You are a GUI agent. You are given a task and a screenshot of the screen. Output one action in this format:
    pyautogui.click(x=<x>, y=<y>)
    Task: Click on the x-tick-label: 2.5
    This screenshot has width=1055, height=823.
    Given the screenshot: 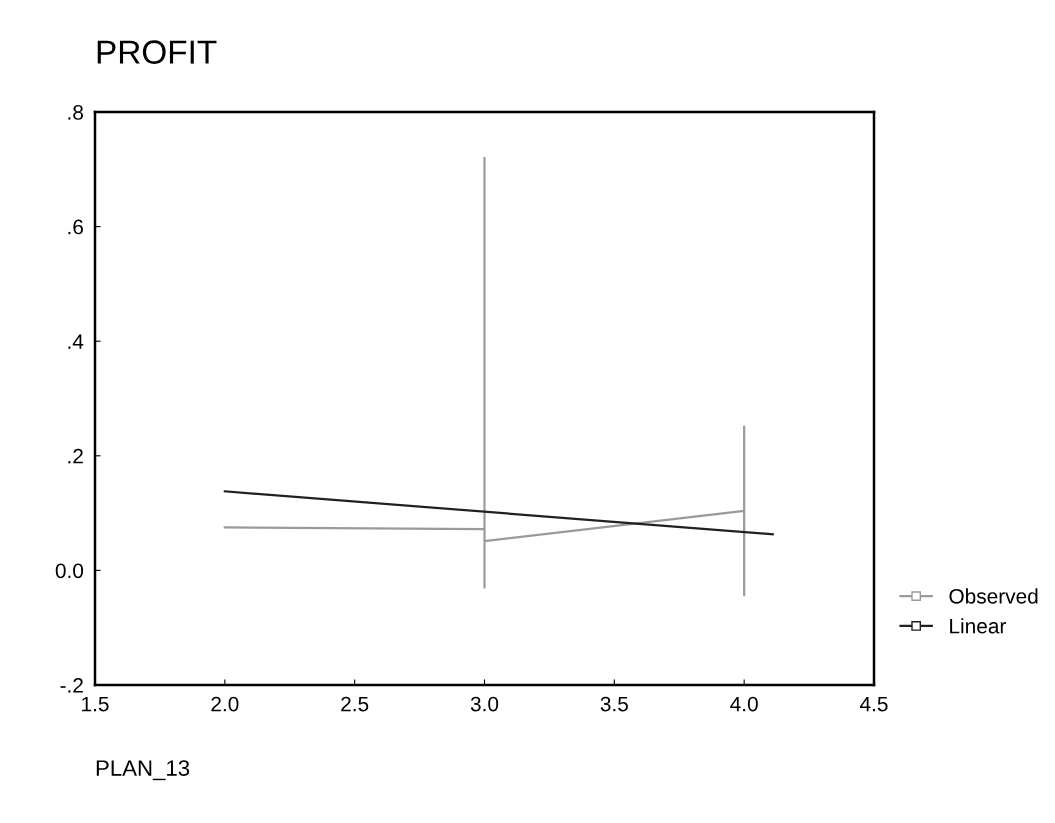 What is the action you would take?
    pyautogui.click(x=355, y=704)
    